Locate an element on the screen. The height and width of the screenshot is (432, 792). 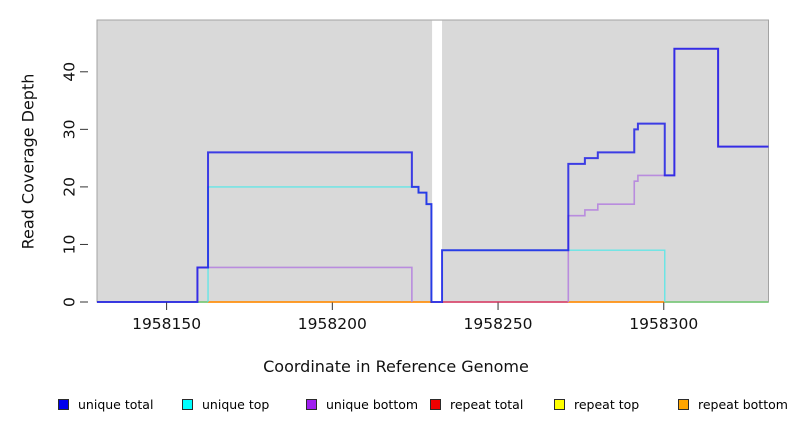
legend-label: repeat bottom is located at coordinates (743, 404).